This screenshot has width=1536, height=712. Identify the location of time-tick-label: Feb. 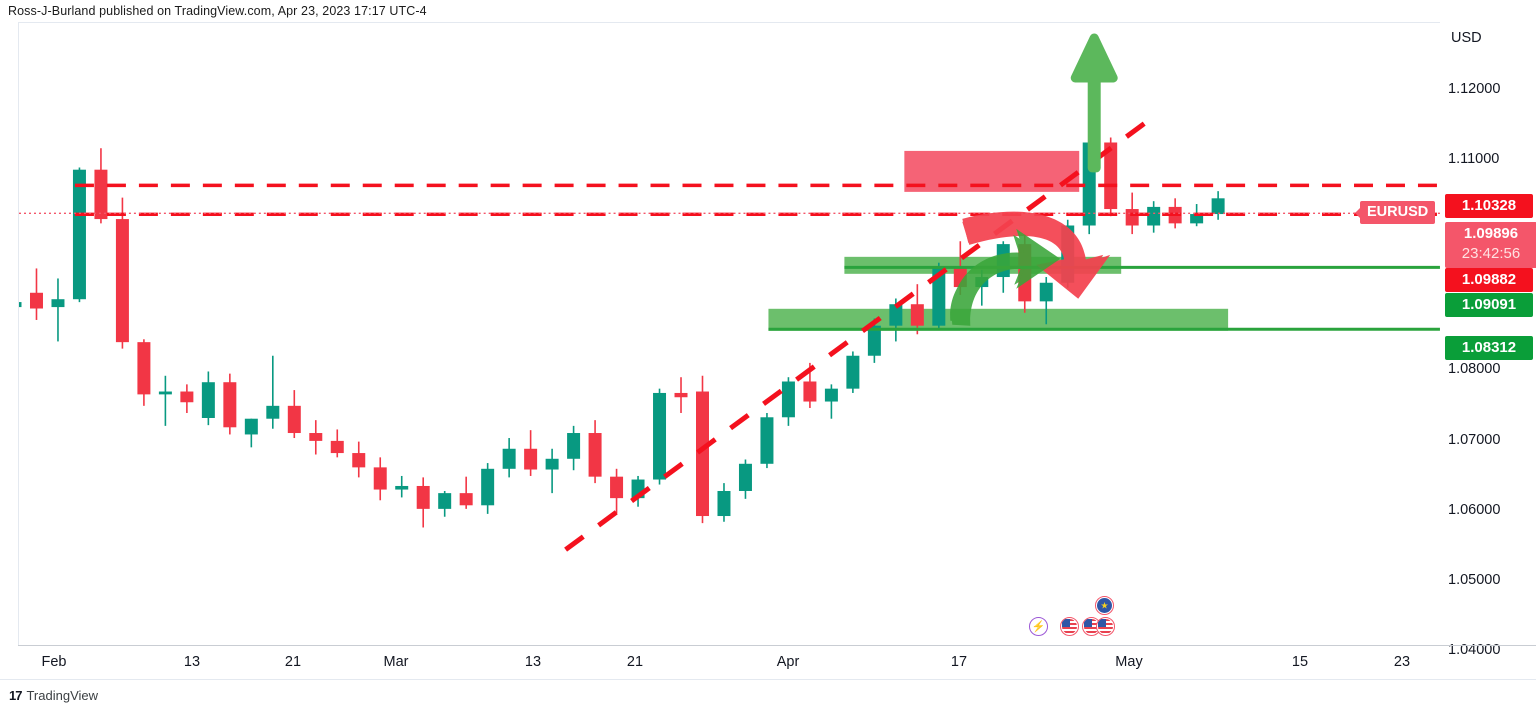
(54, 662).